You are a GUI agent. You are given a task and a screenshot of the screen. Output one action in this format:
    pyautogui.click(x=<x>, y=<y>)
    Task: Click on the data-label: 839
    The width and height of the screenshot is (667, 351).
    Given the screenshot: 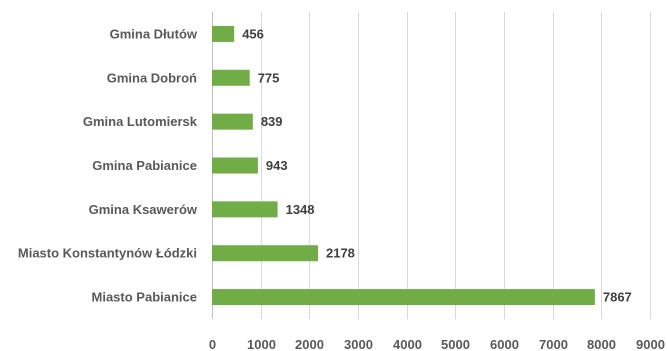 What is the action you would take?
    pyautogui.click(x=272, y=121)
    